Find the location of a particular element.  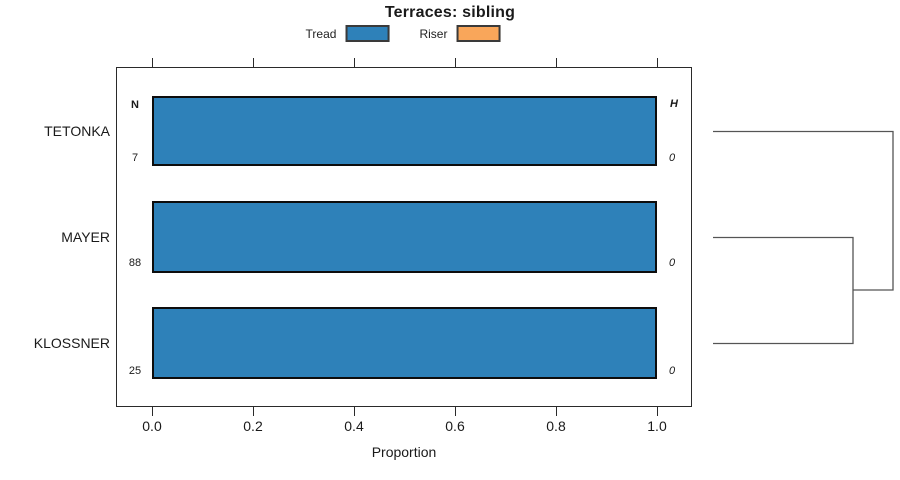

x-axis-label: Proportion is located at coordinates (404, 452).